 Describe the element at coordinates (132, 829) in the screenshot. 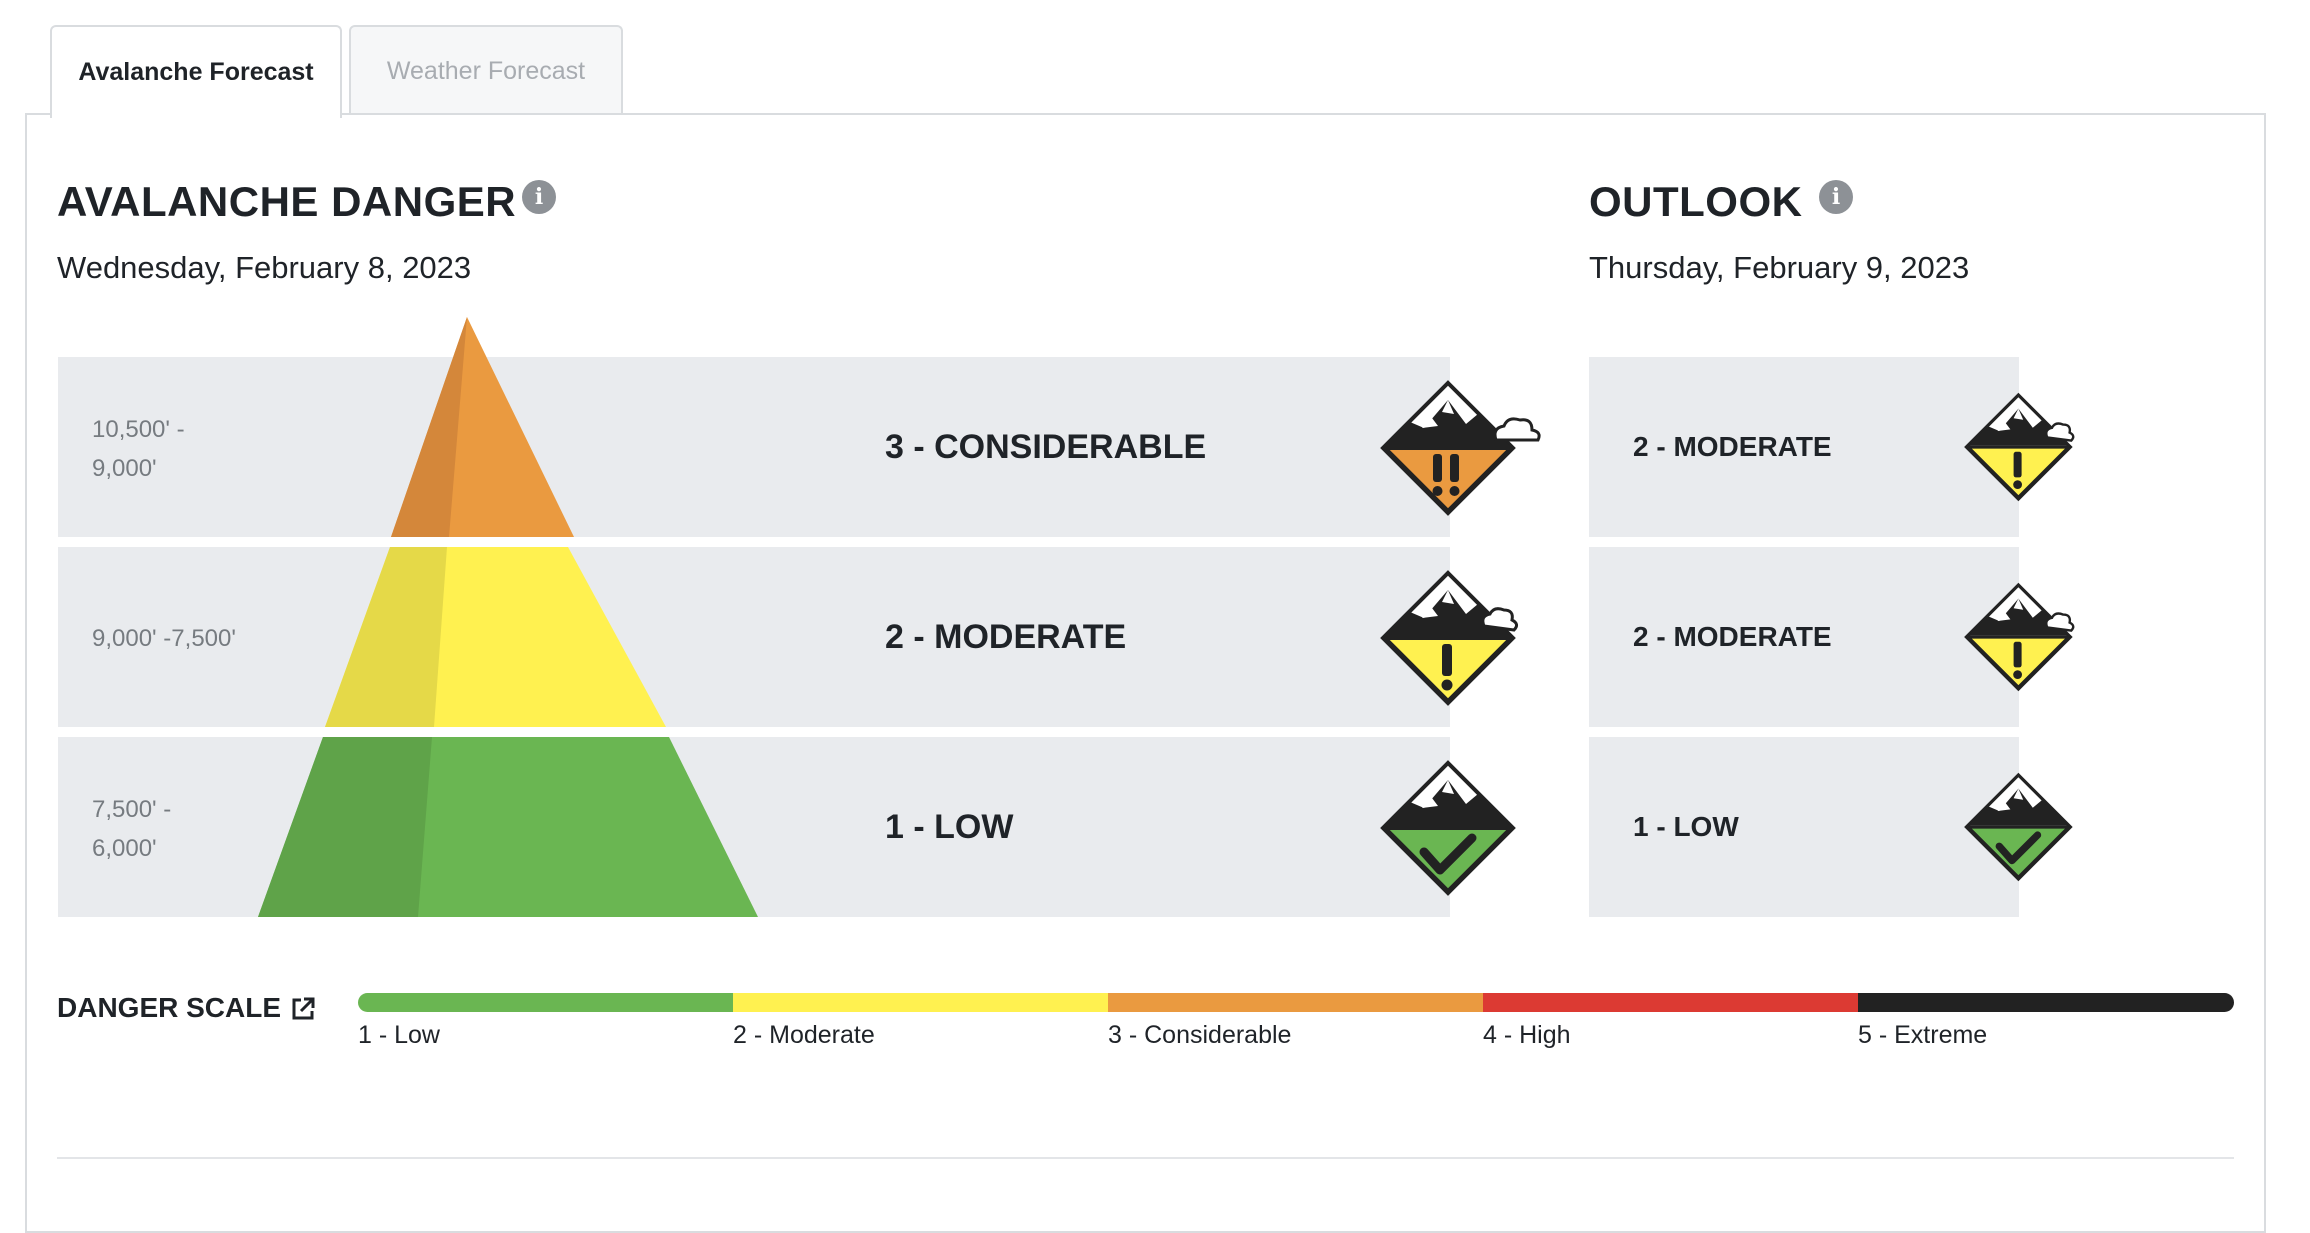

I see `elevation-label-lower: 7,500' - 6,000'` at that location.